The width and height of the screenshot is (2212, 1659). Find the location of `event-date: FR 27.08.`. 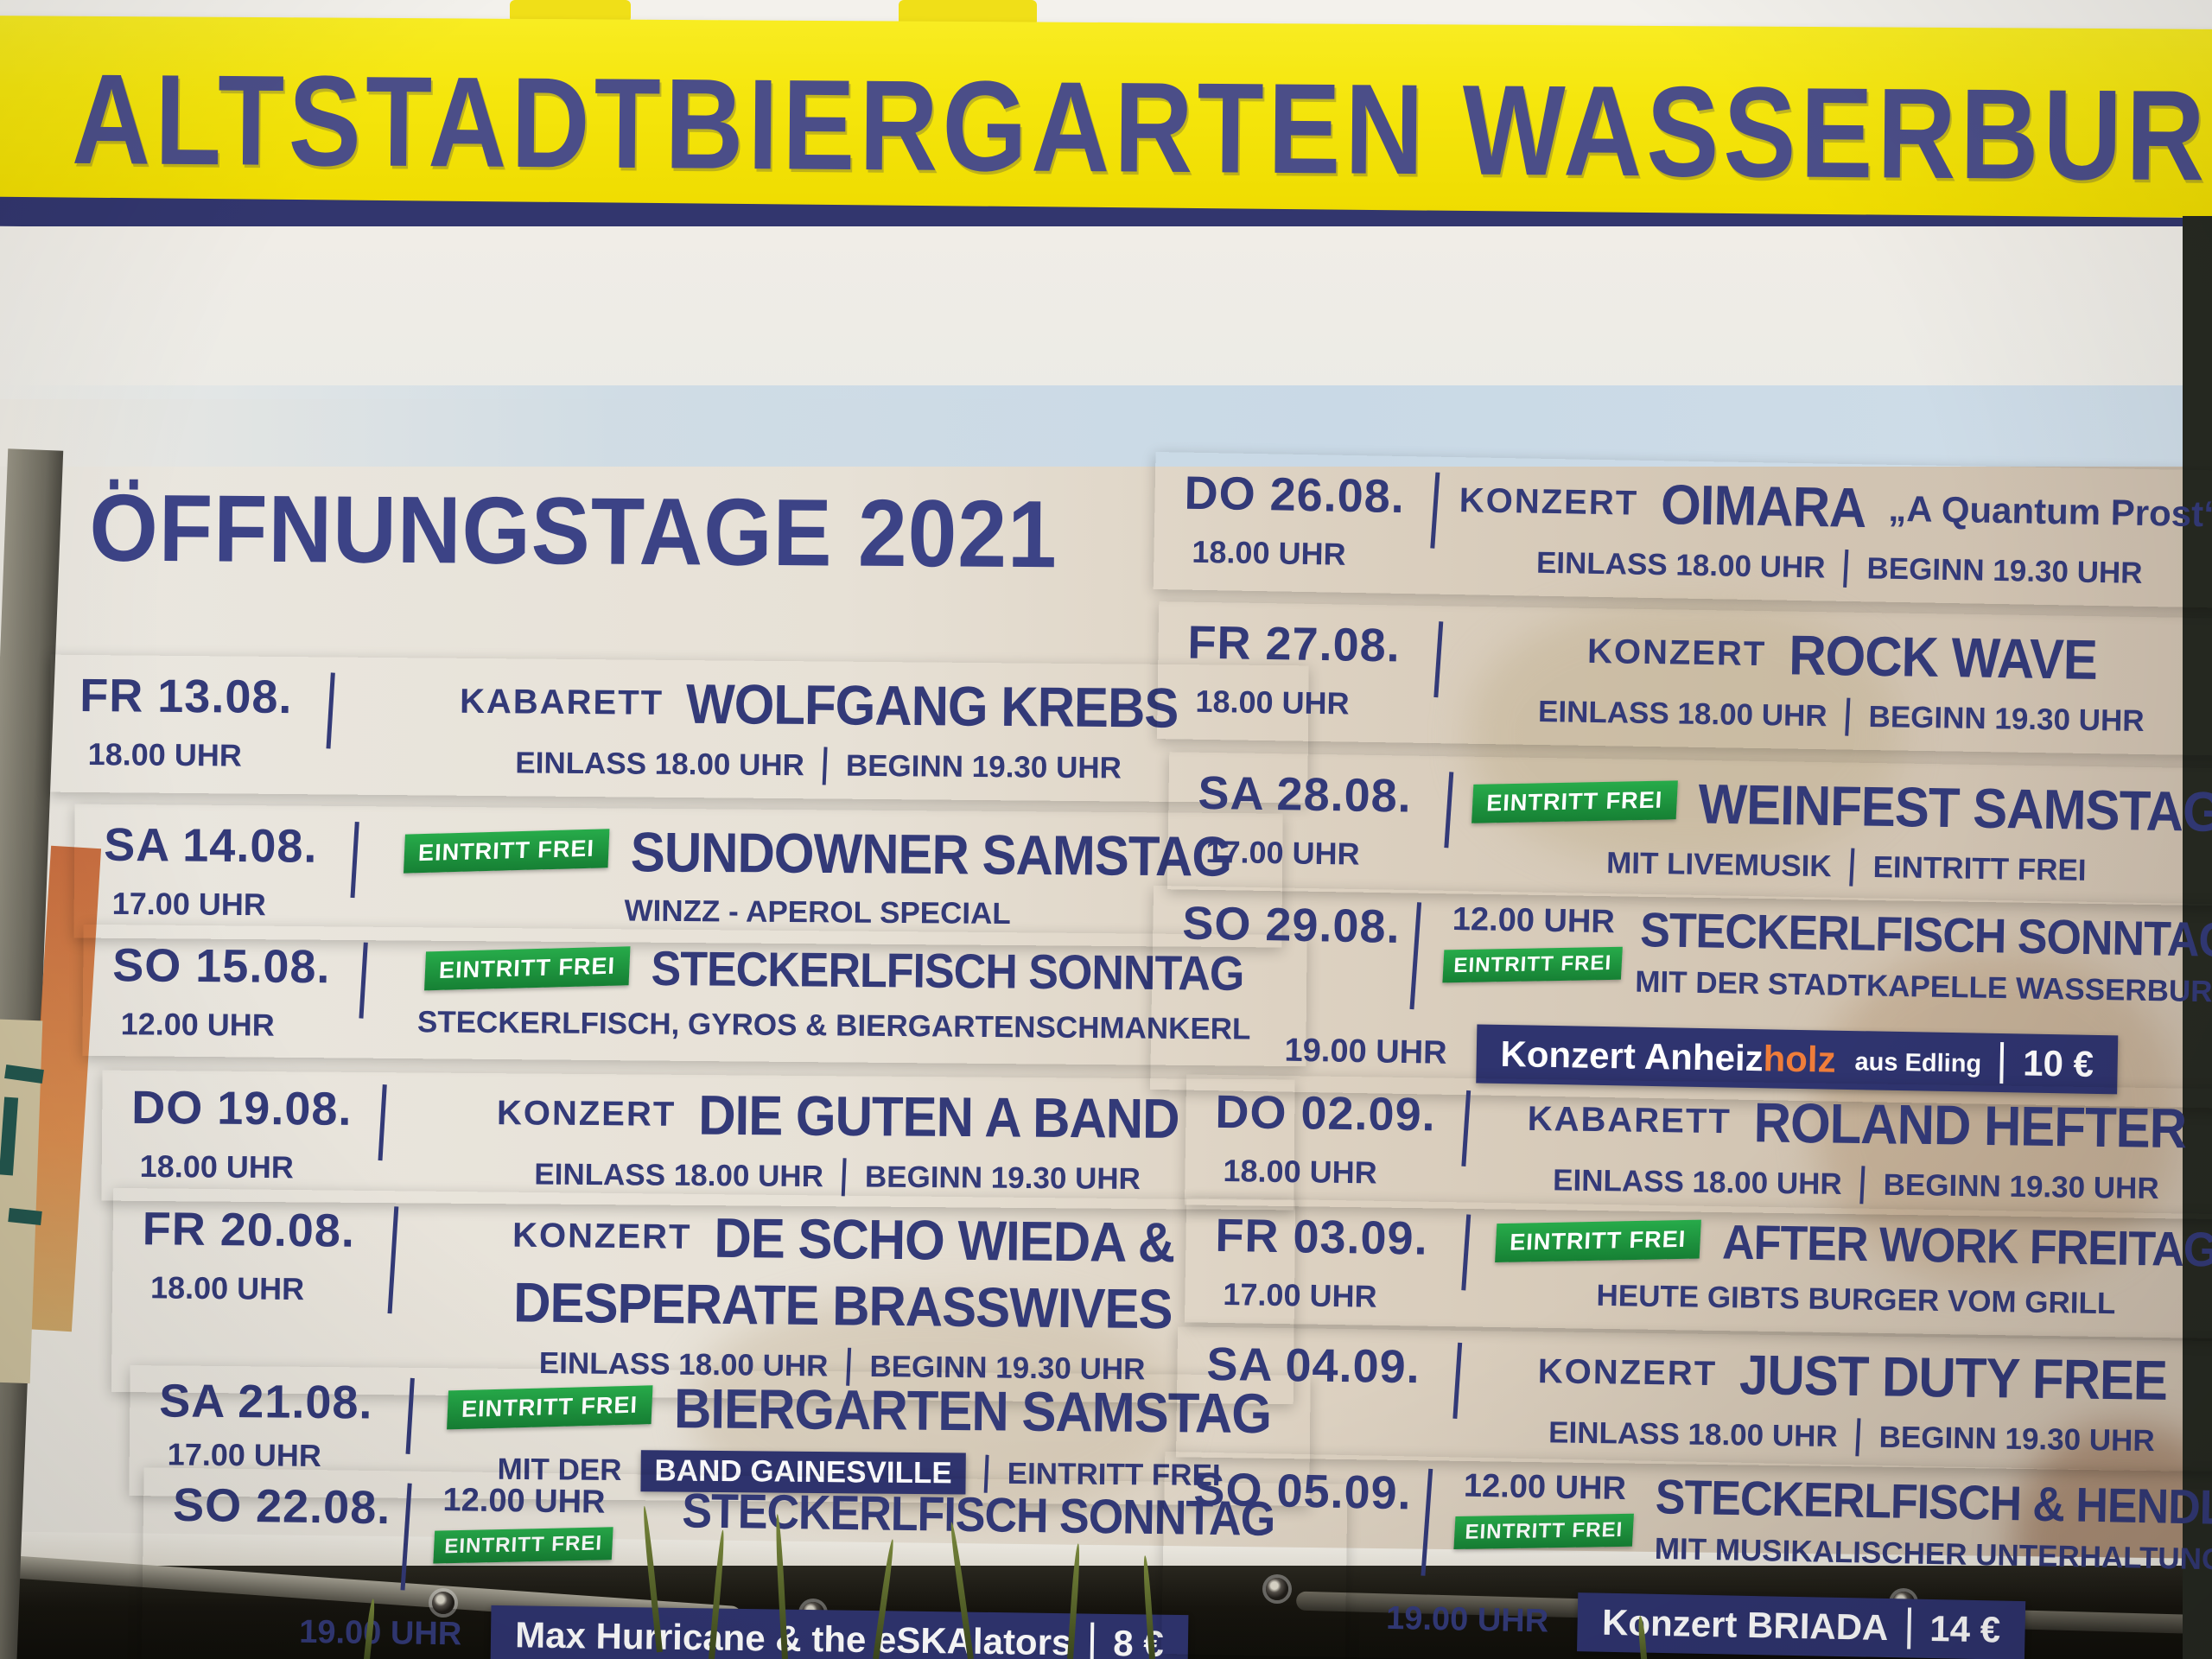

event-date: FR 27.08. is located at coordinates (1294, 644).